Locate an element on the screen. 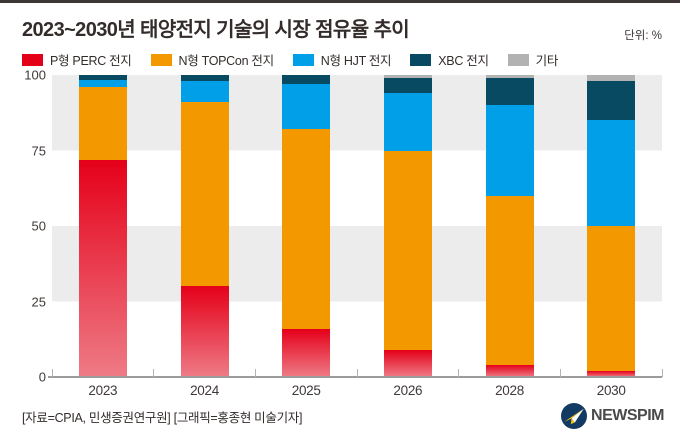  perc-swatch-icon is located at coordinates (32, 59).